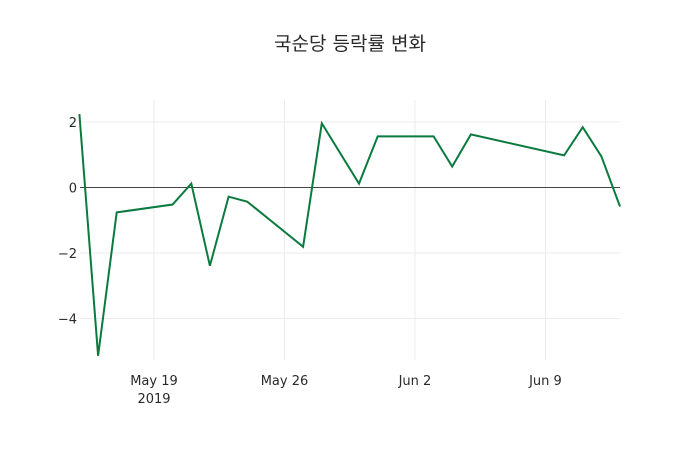  I want to click on x-tick-label: Jun 2, so click(415, 381).